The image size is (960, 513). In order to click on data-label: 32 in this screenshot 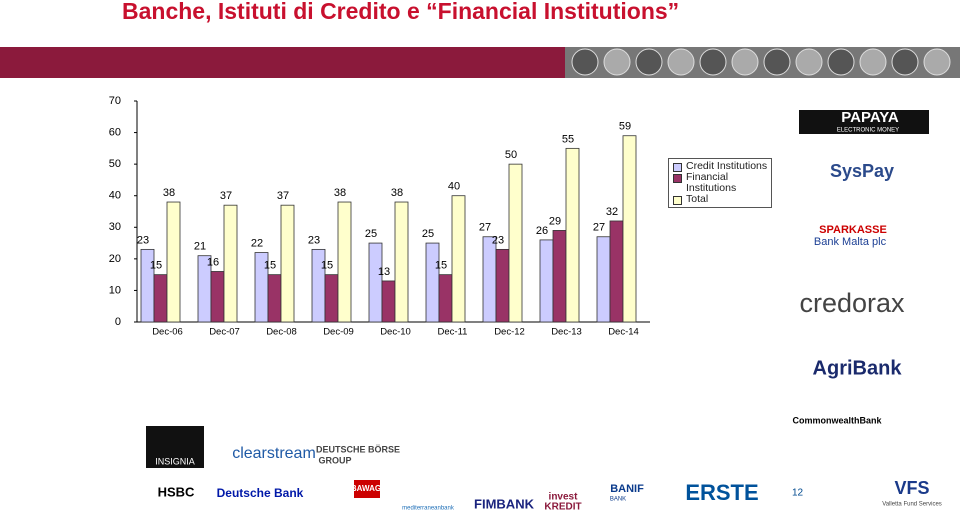, I will do `click(612, 212)`.